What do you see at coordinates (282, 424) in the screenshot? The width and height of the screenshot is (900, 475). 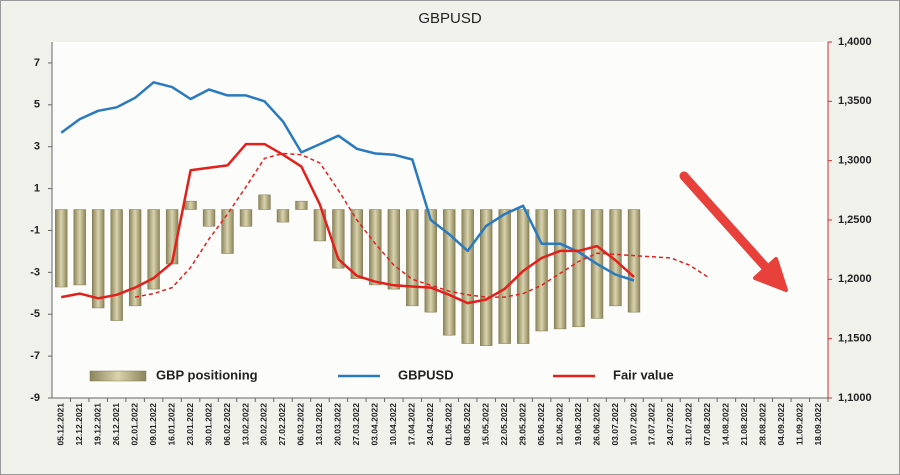 I see `x-tick-label: 27.02.2022` at bounding box center [282, 424].